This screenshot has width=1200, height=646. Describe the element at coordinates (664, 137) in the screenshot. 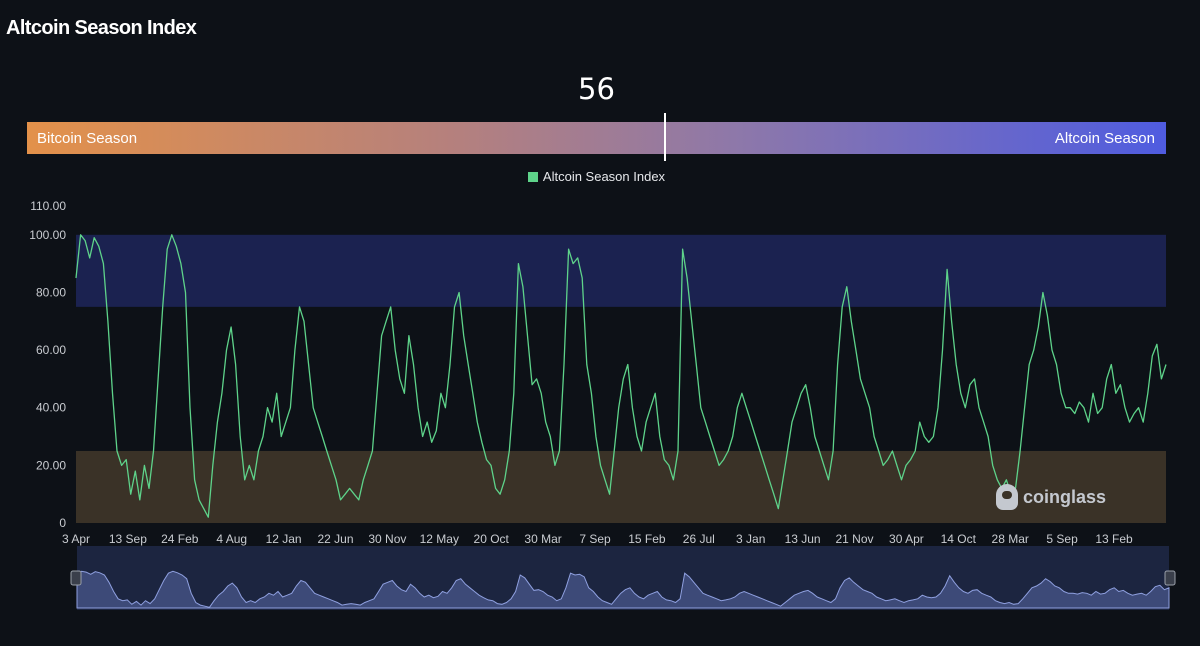

I see `current-value-marker` at that location.